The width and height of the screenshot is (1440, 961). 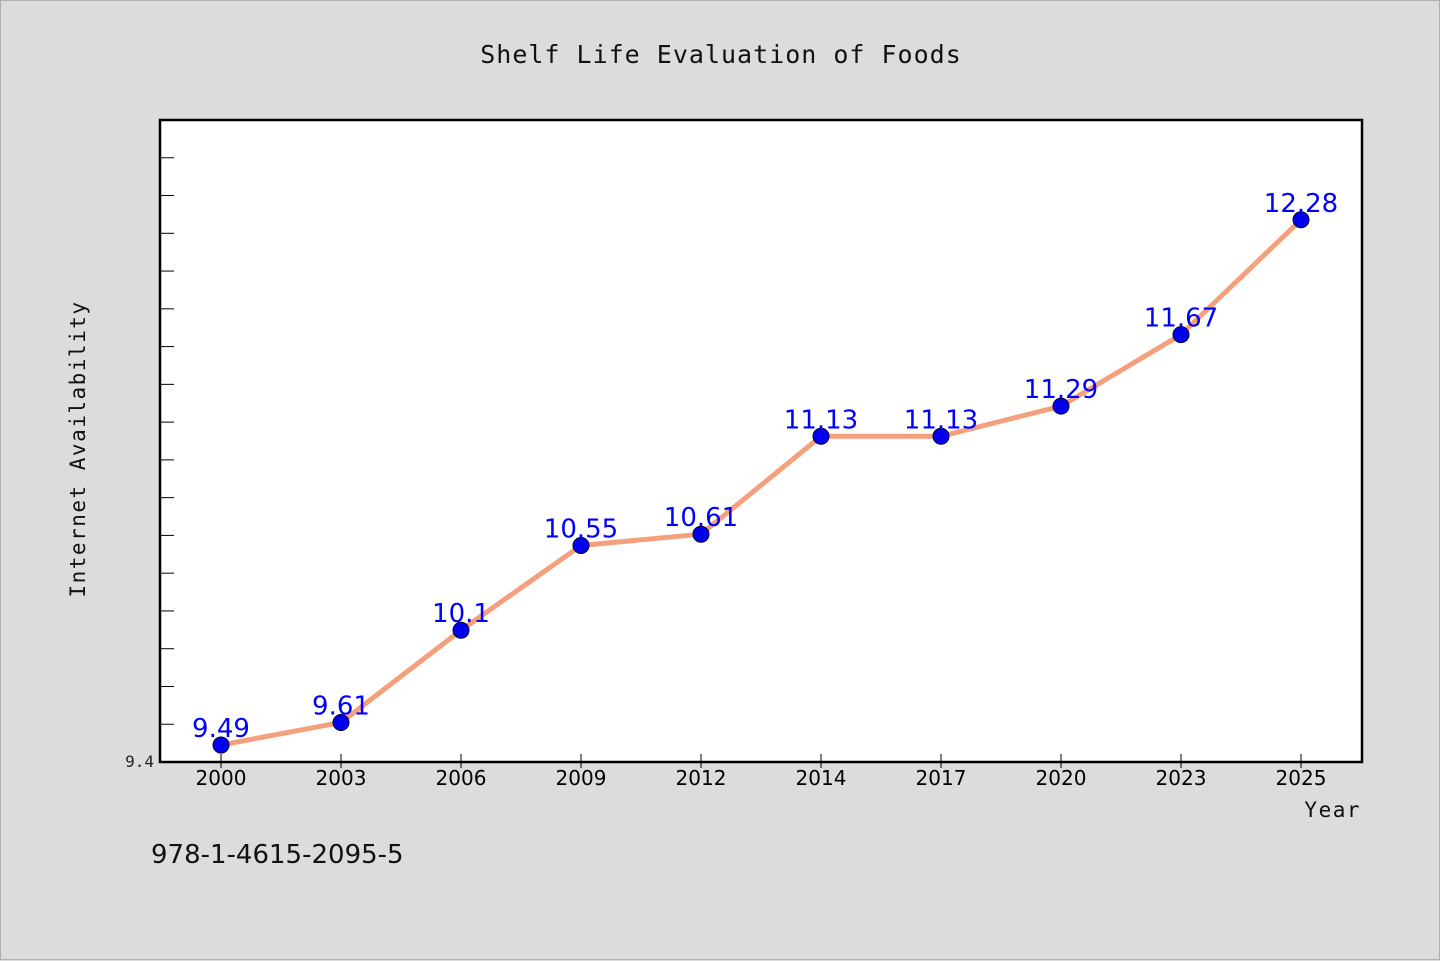 I want to click on x-tick-label: 2014, so click(x=821, y=778).